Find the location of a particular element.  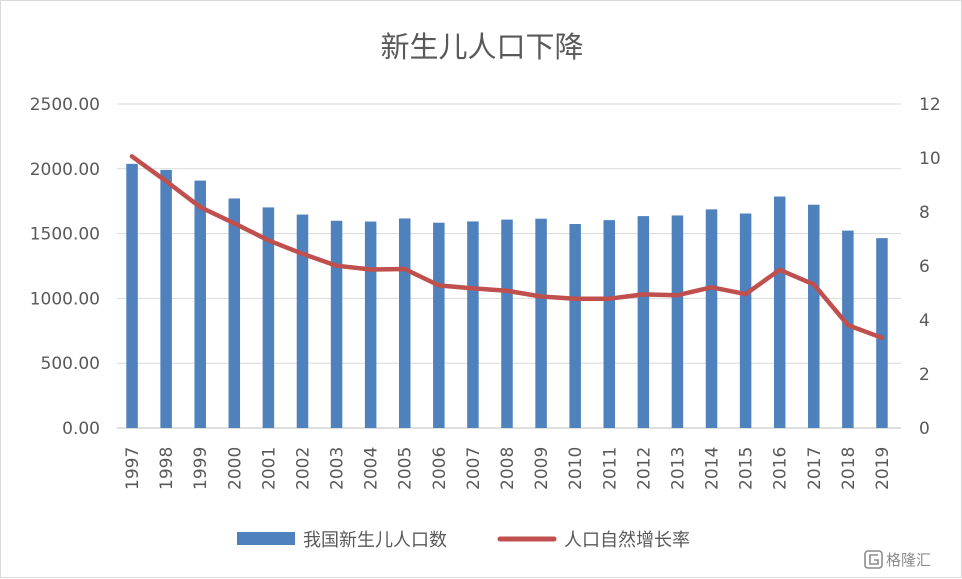

x-tick-label: 2017 is located at coordinates (815, 468).